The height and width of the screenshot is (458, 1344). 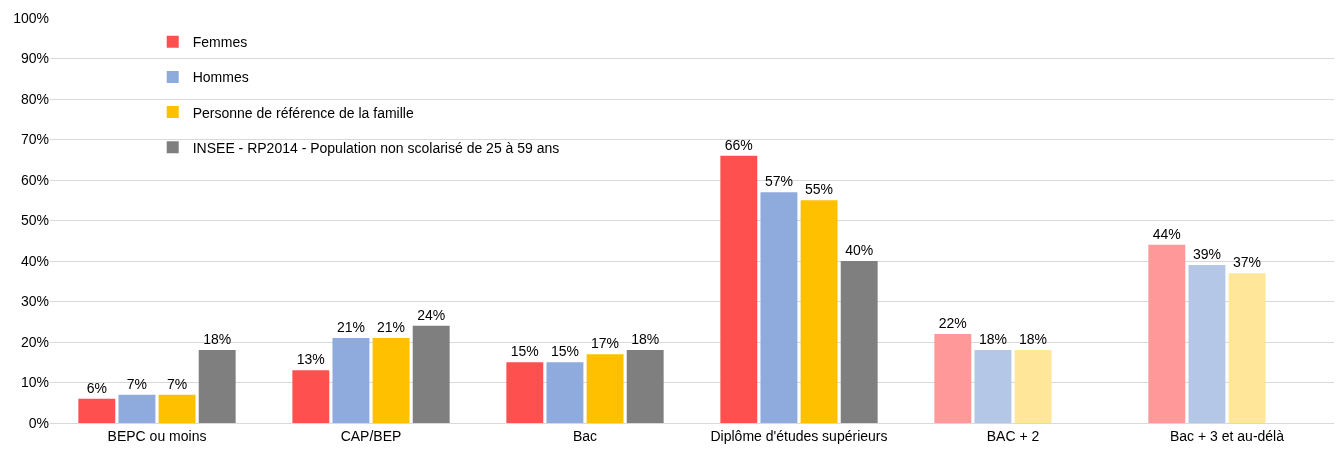 I want to click on y-tick-label: 60%, so click(x=34, y=179).